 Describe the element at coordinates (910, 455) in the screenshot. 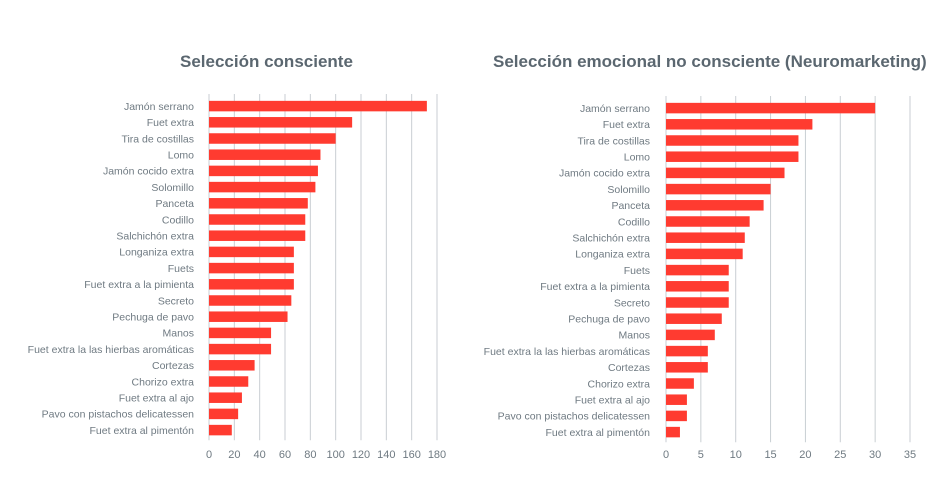

I see `x-tick-label: 35` at that location.